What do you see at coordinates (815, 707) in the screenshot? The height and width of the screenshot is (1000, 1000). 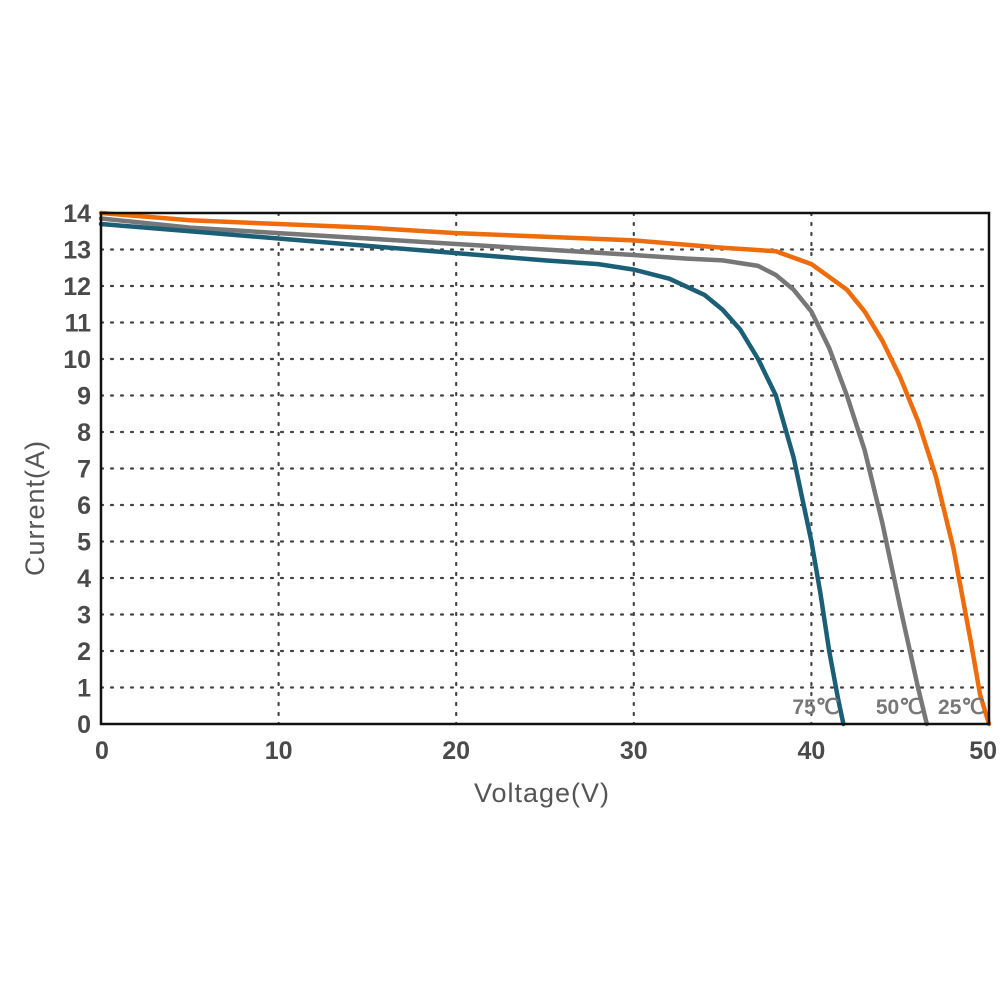 I see `curve-label-0: 75℃` at bounding box center [815, 707].